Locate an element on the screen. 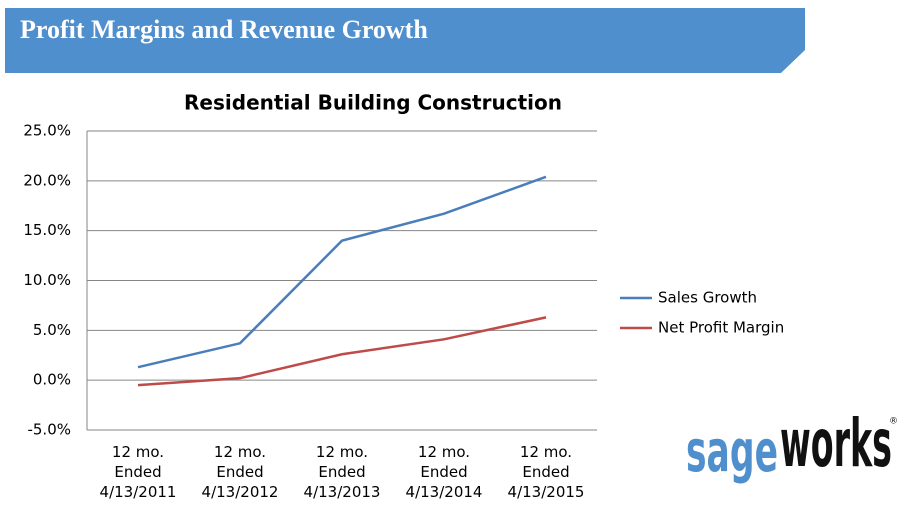 Image resolution: width=908 pixels, height=531 pixels. y-tick-label: 5.0% is located at coordinates (52, 330).